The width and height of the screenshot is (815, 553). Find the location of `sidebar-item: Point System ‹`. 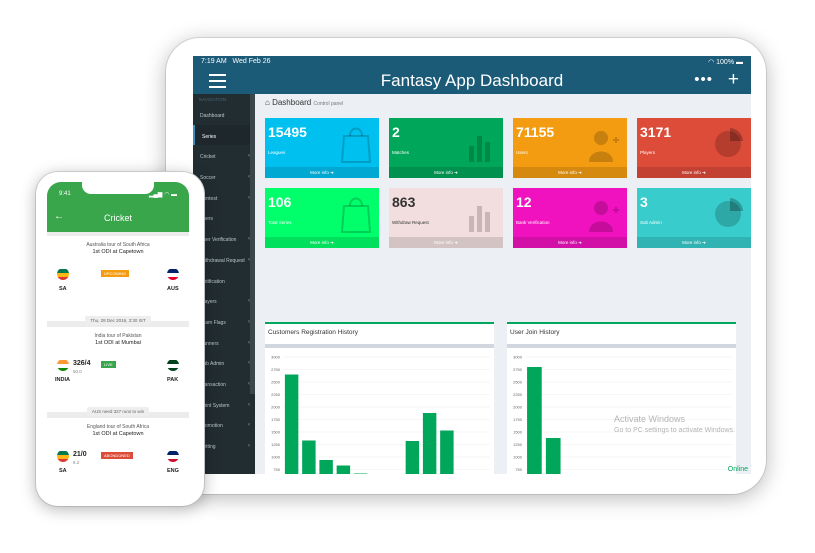

sidebar-item: Point System ‹ is located at coordinates (224, 404).